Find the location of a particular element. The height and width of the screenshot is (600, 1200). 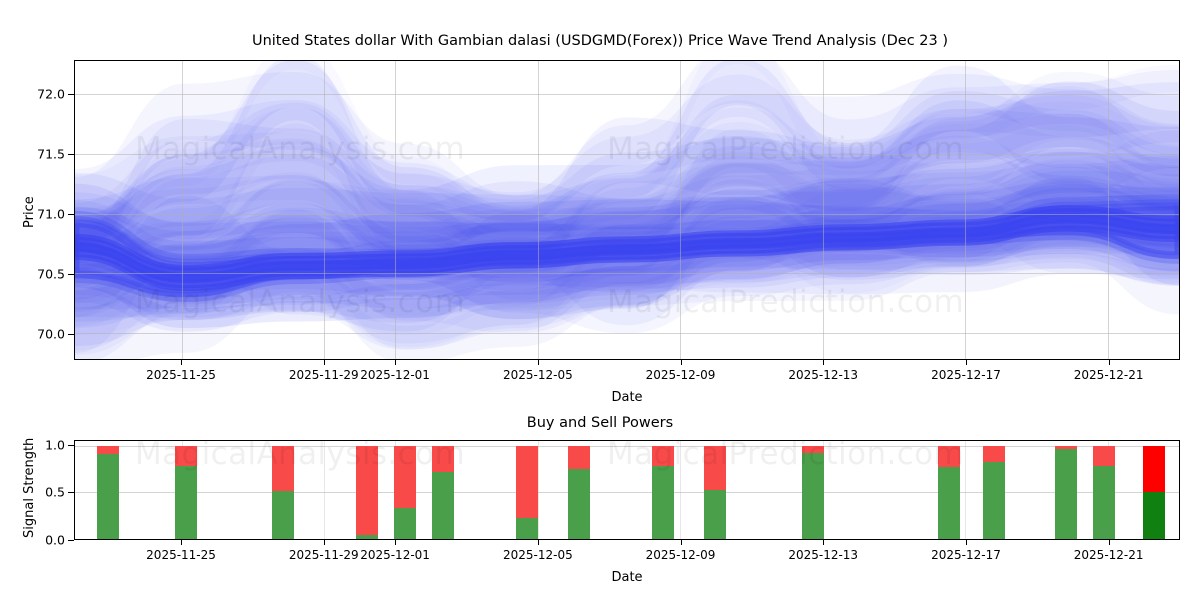

price-ytick-label: 72.0 is located at coordinates (51, 94).